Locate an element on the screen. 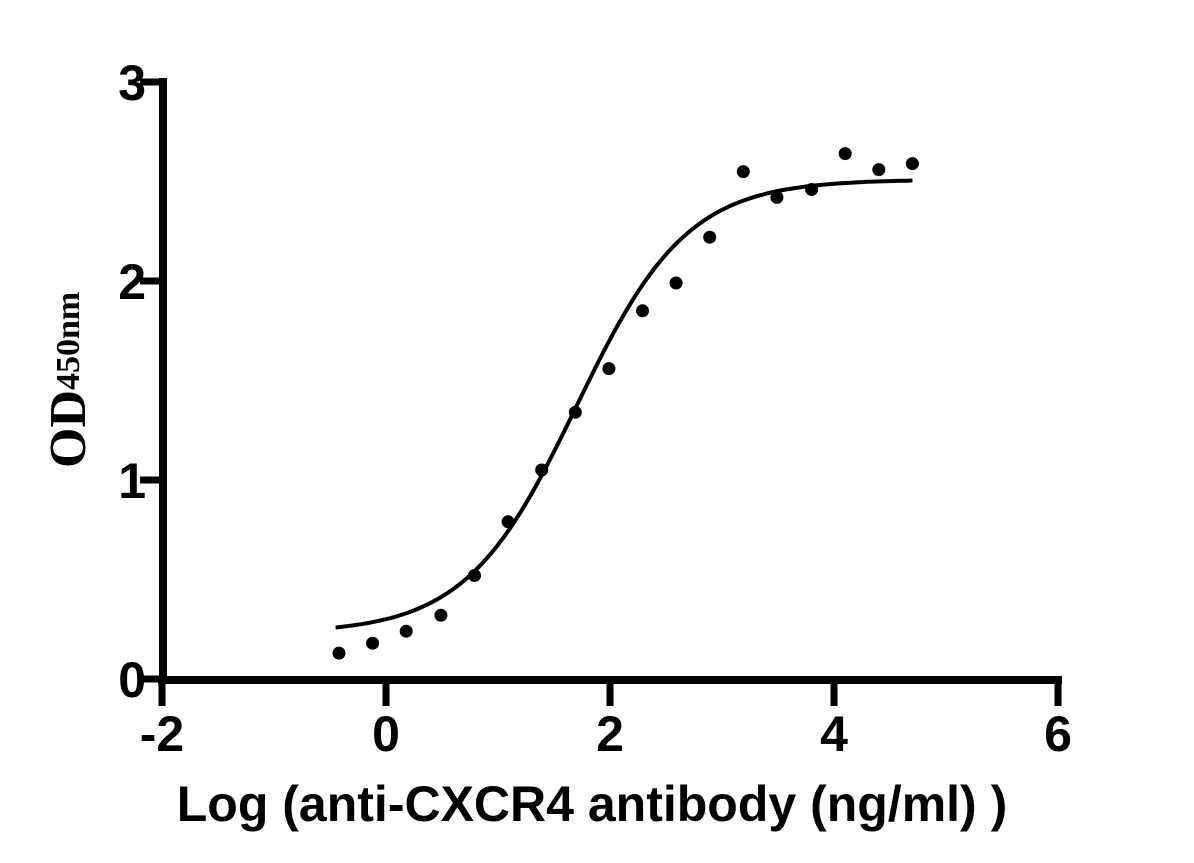  x-tick-label: 4 is located at coordinates (834, 734).